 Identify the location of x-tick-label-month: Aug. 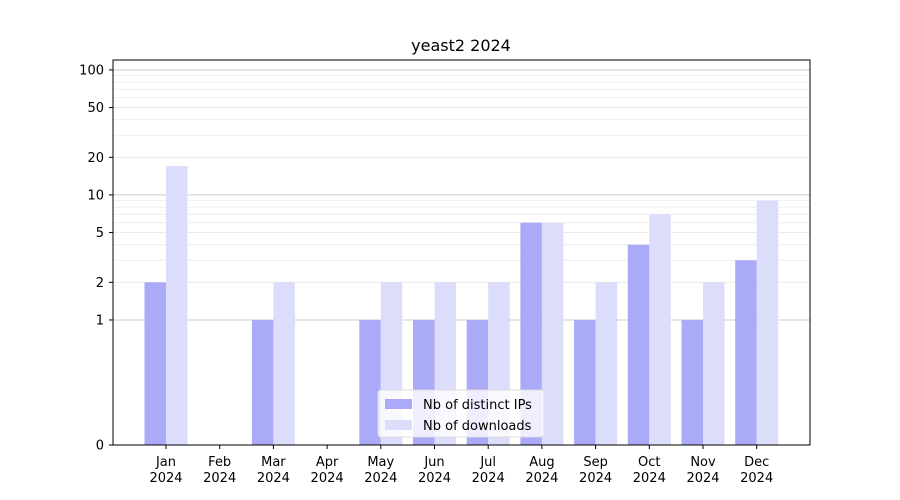
(541, 462).